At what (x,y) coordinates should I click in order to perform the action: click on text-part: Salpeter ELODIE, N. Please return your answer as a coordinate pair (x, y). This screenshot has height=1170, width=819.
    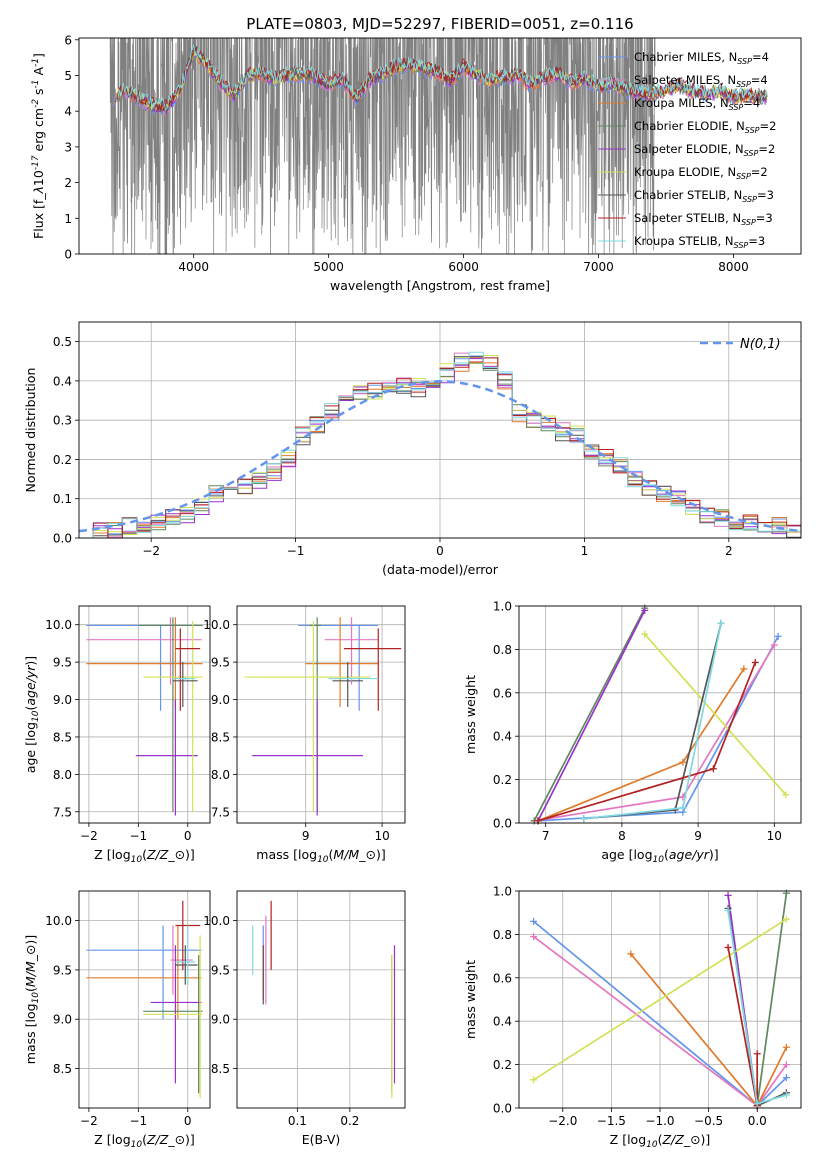
    Looking at the image, I should click on (689, 149).